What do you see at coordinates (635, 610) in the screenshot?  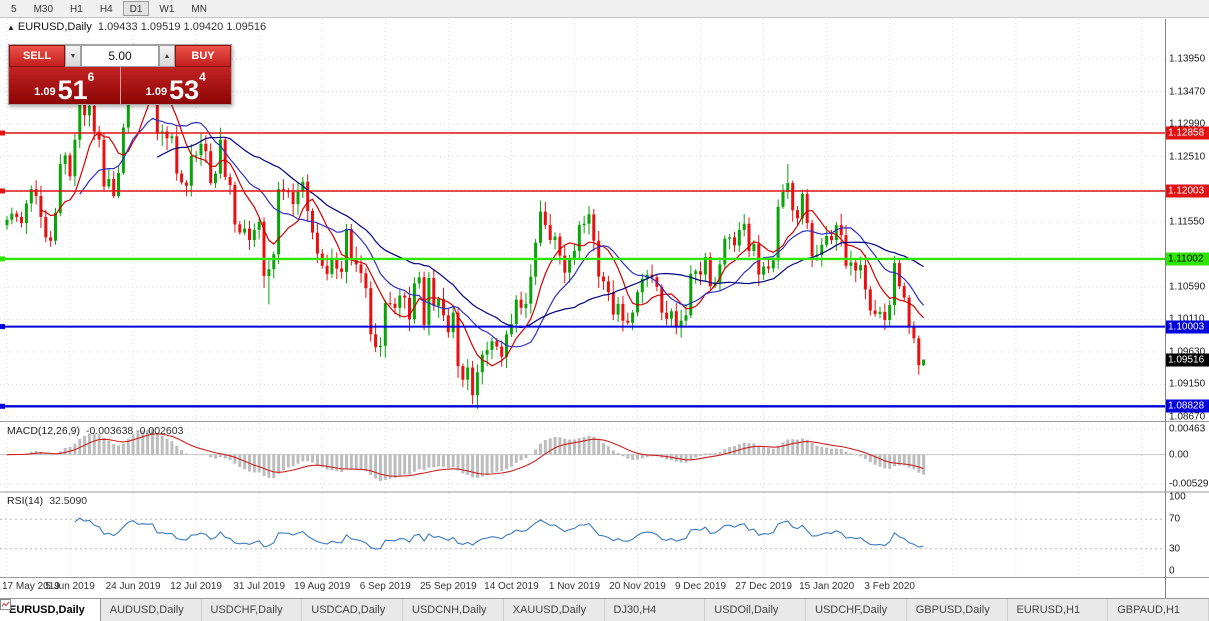 I see `chart-tab-label: DJ30,H4` at bounding box center [635, 610].